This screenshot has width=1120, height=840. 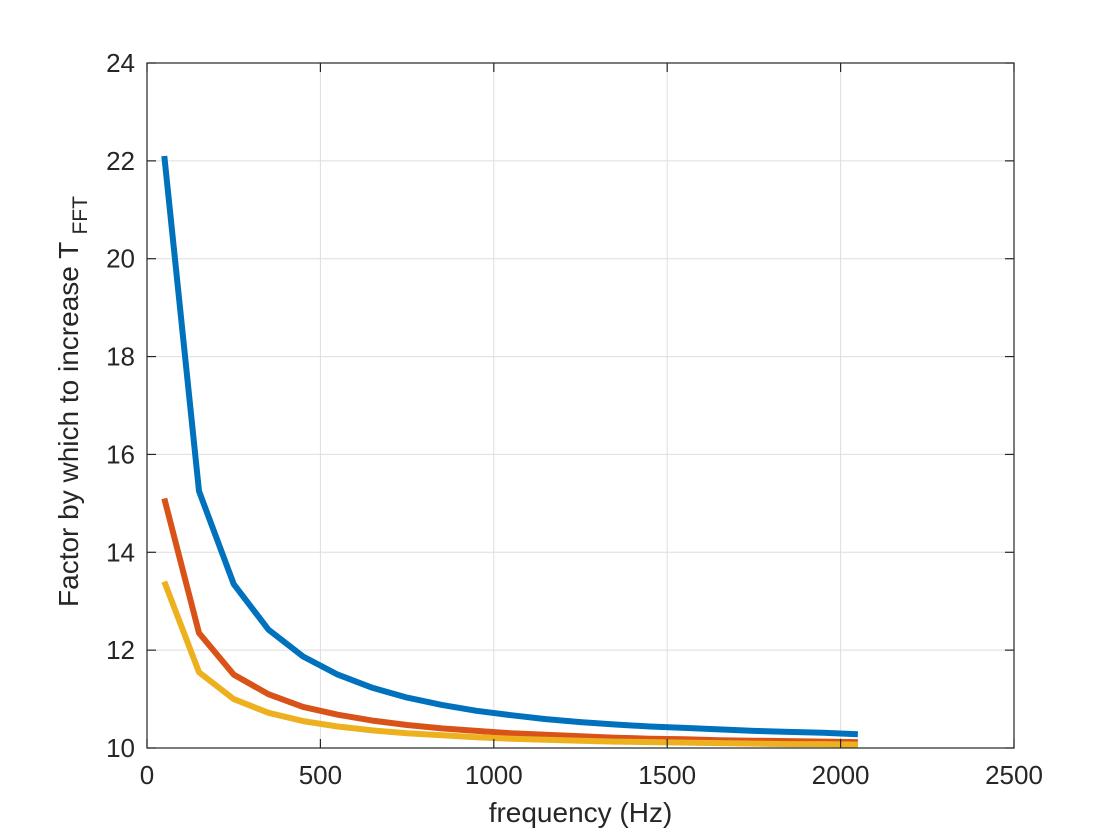 I want to click on y-tick-label: 10, so click(x=120, y=748).